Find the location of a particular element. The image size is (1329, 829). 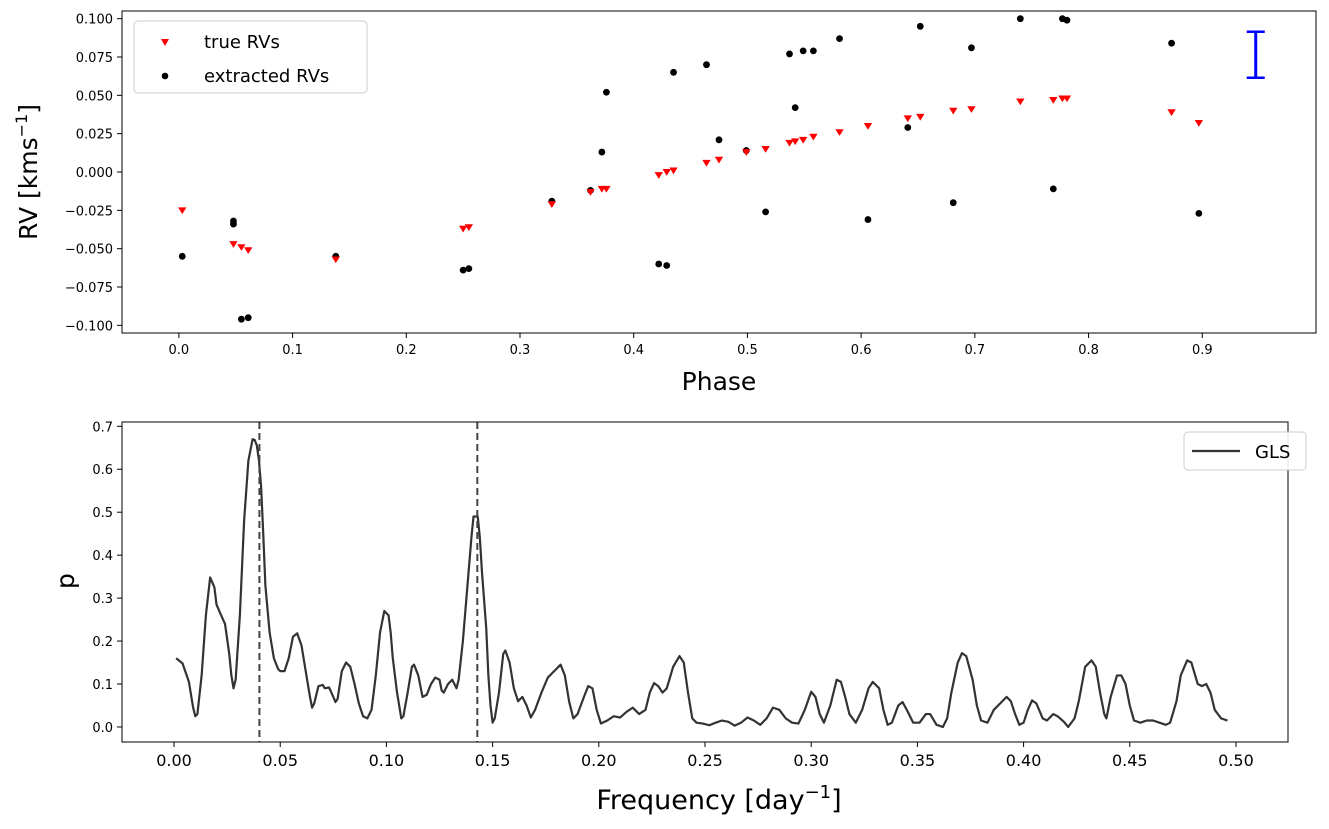

rv-y-tick-label-7: −0.075 is located at coordinates (89, 288).